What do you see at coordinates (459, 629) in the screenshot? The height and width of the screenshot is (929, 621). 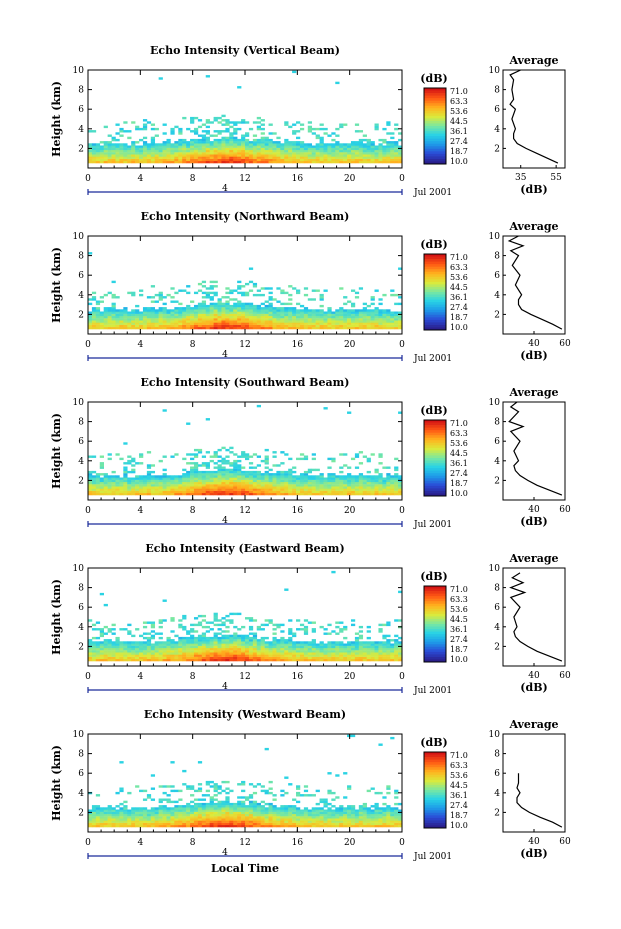 I see `colorbar-label: 36.1` at bounding box center [459, 629].